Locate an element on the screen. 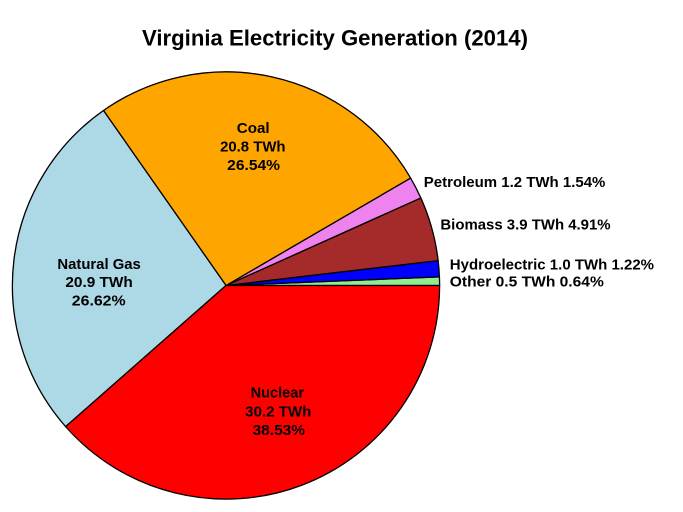 The image size is (683, 512). svg-text: 26.54% is located at coordinates (253, 166).